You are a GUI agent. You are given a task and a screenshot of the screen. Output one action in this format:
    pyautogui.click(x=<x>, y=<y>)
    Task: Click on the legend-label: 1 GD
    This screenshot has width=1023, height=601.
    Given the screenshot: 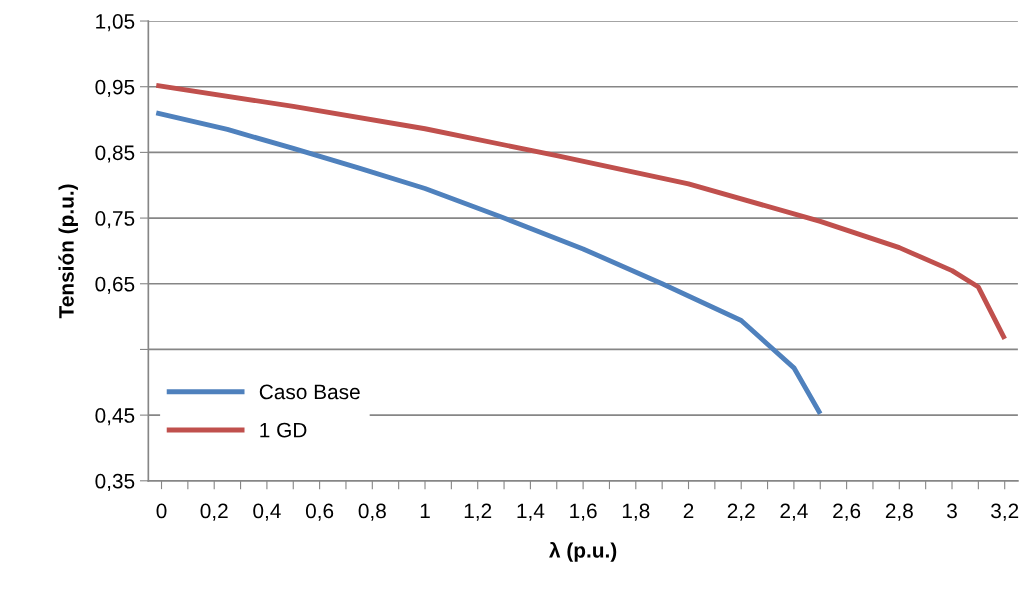 What is the action you would take?
    pyautogui.click(x=283, y=430)
    